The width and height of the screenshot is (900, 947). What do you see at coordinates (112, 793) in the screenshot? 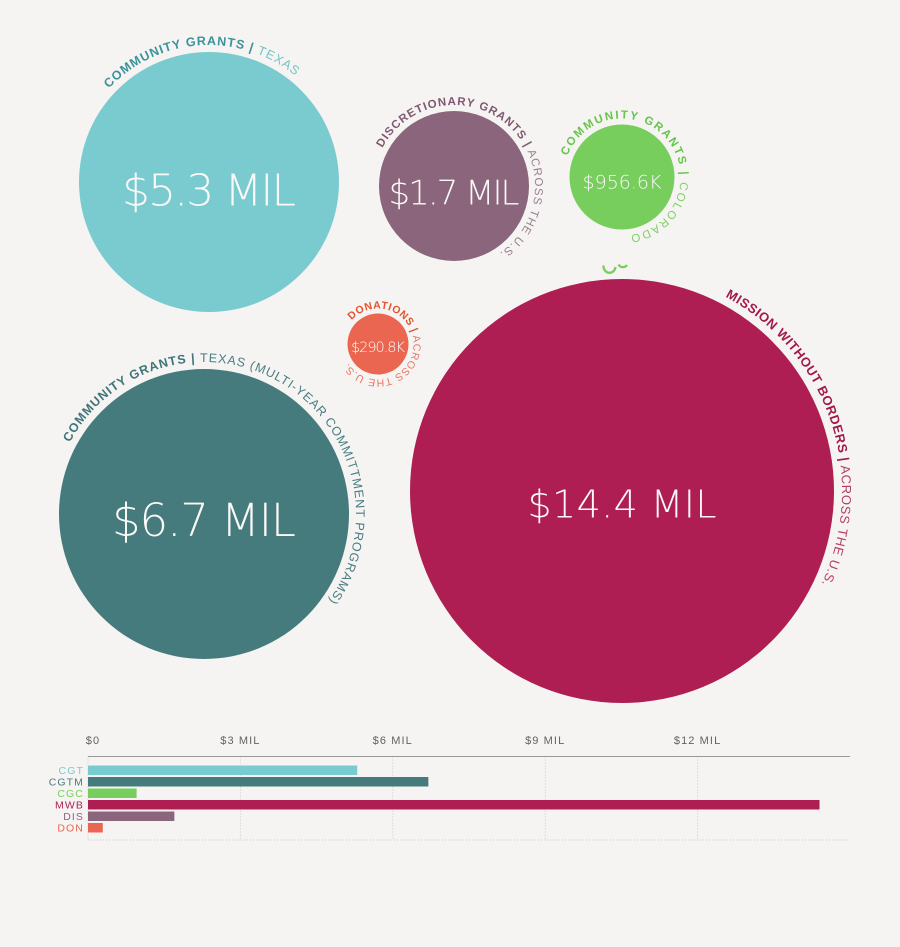
I see `bar-cgc` at bounding box center [112, 793].